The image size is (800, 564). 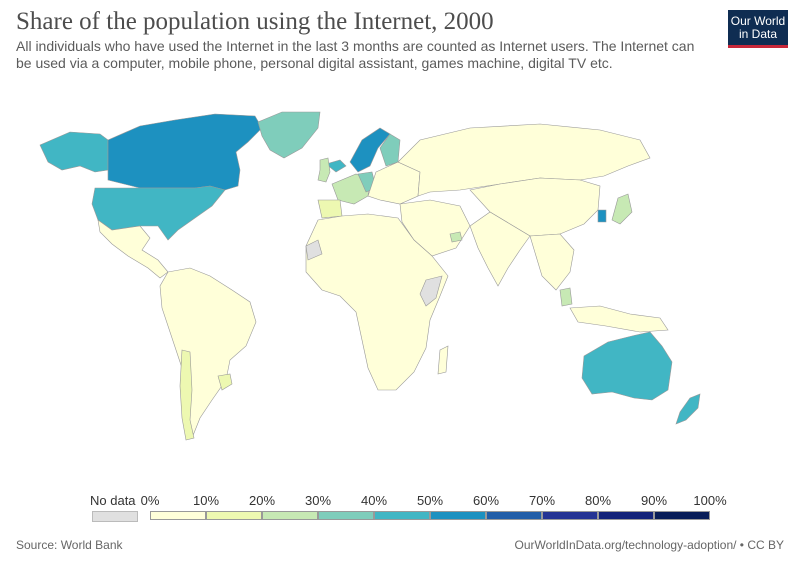 What do you see at coordinates (318, 500) in the screenshot?
I see `legend-tick-label: 30%` at bounding box center [318, 500].